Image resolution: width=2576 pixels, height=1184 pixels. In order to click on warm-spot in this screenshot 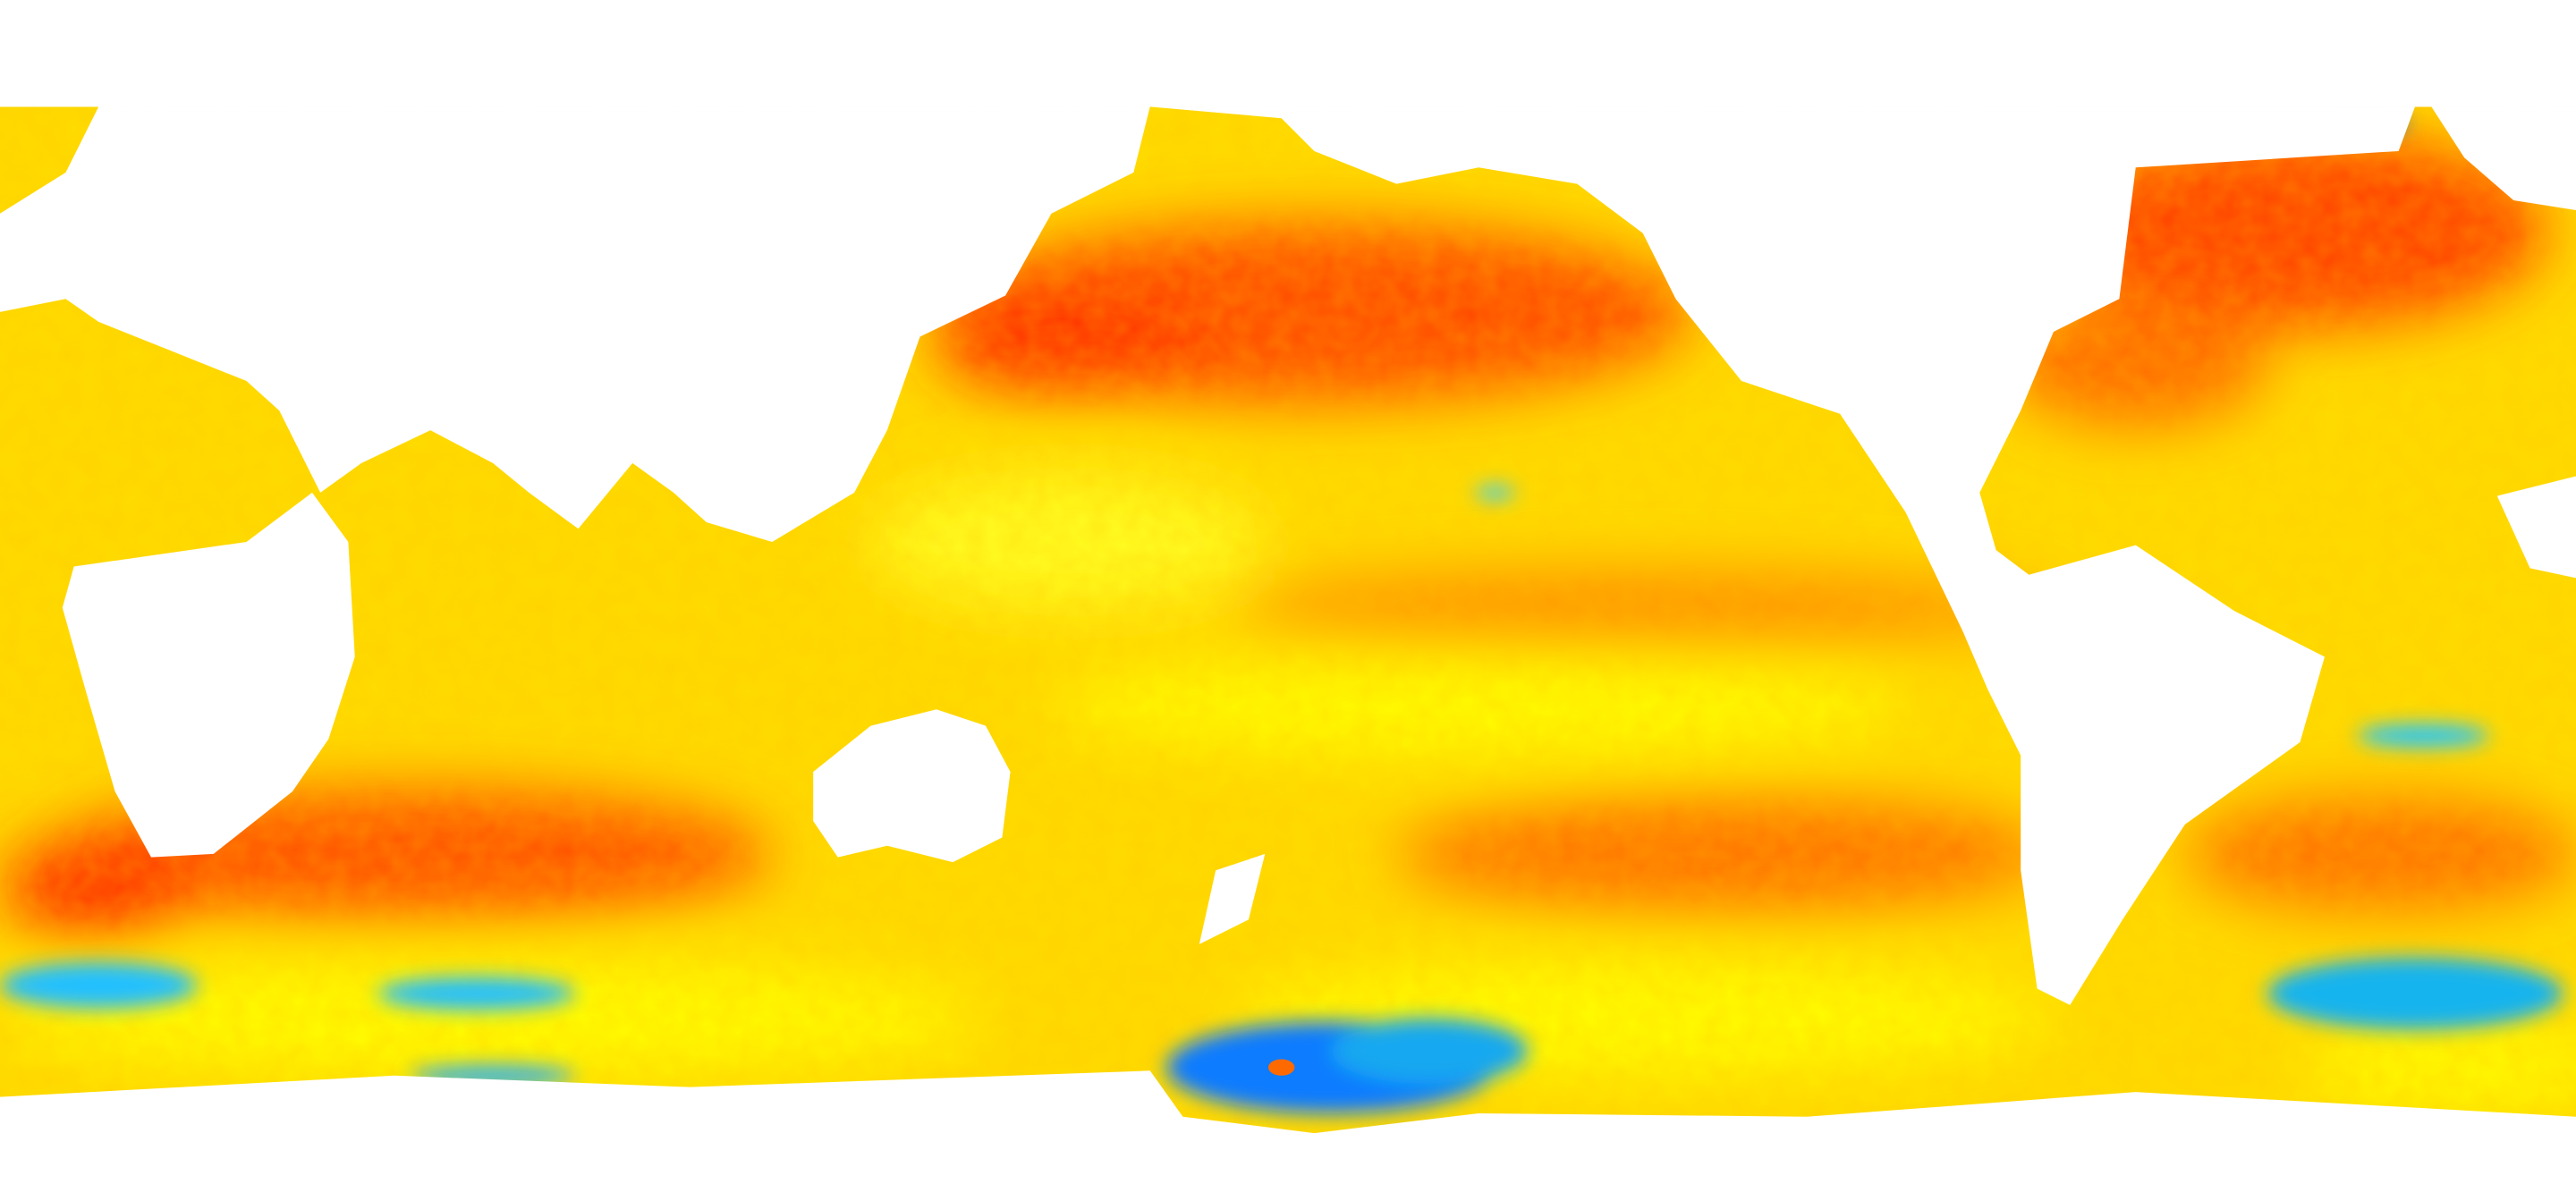, I will do `click(1281, 1067)`.